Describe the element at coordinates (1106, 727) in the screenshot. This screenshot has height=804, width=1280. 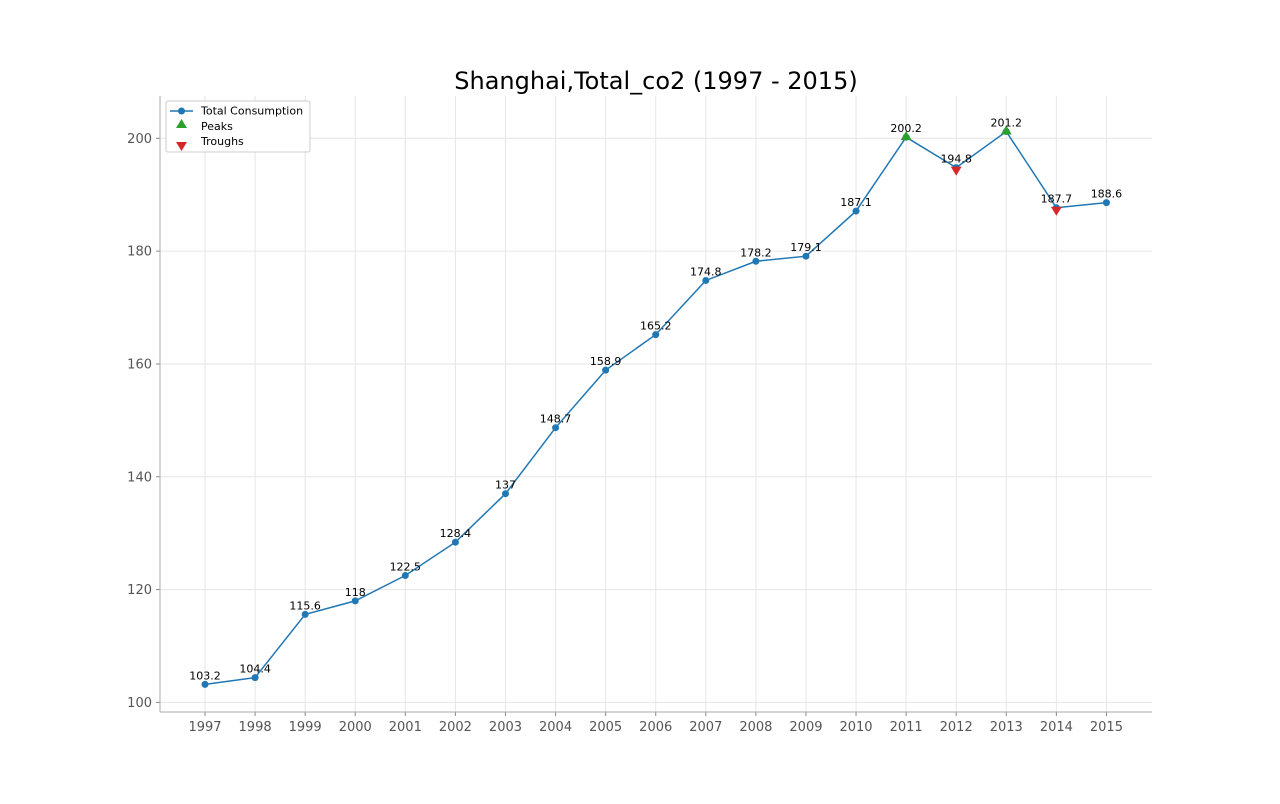
I see `x-tick-label: 2015` at that location.